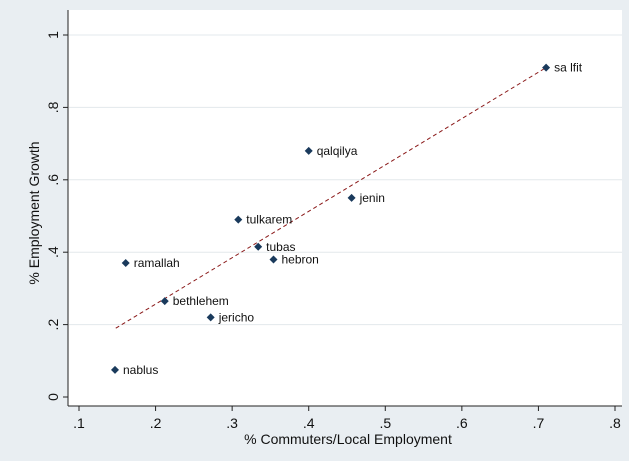 The width and height of the screenshot is (629, 461). Describe the element at coordinates (539, 423) in the screenshot. I see `x-tick-label: .7` at that location.